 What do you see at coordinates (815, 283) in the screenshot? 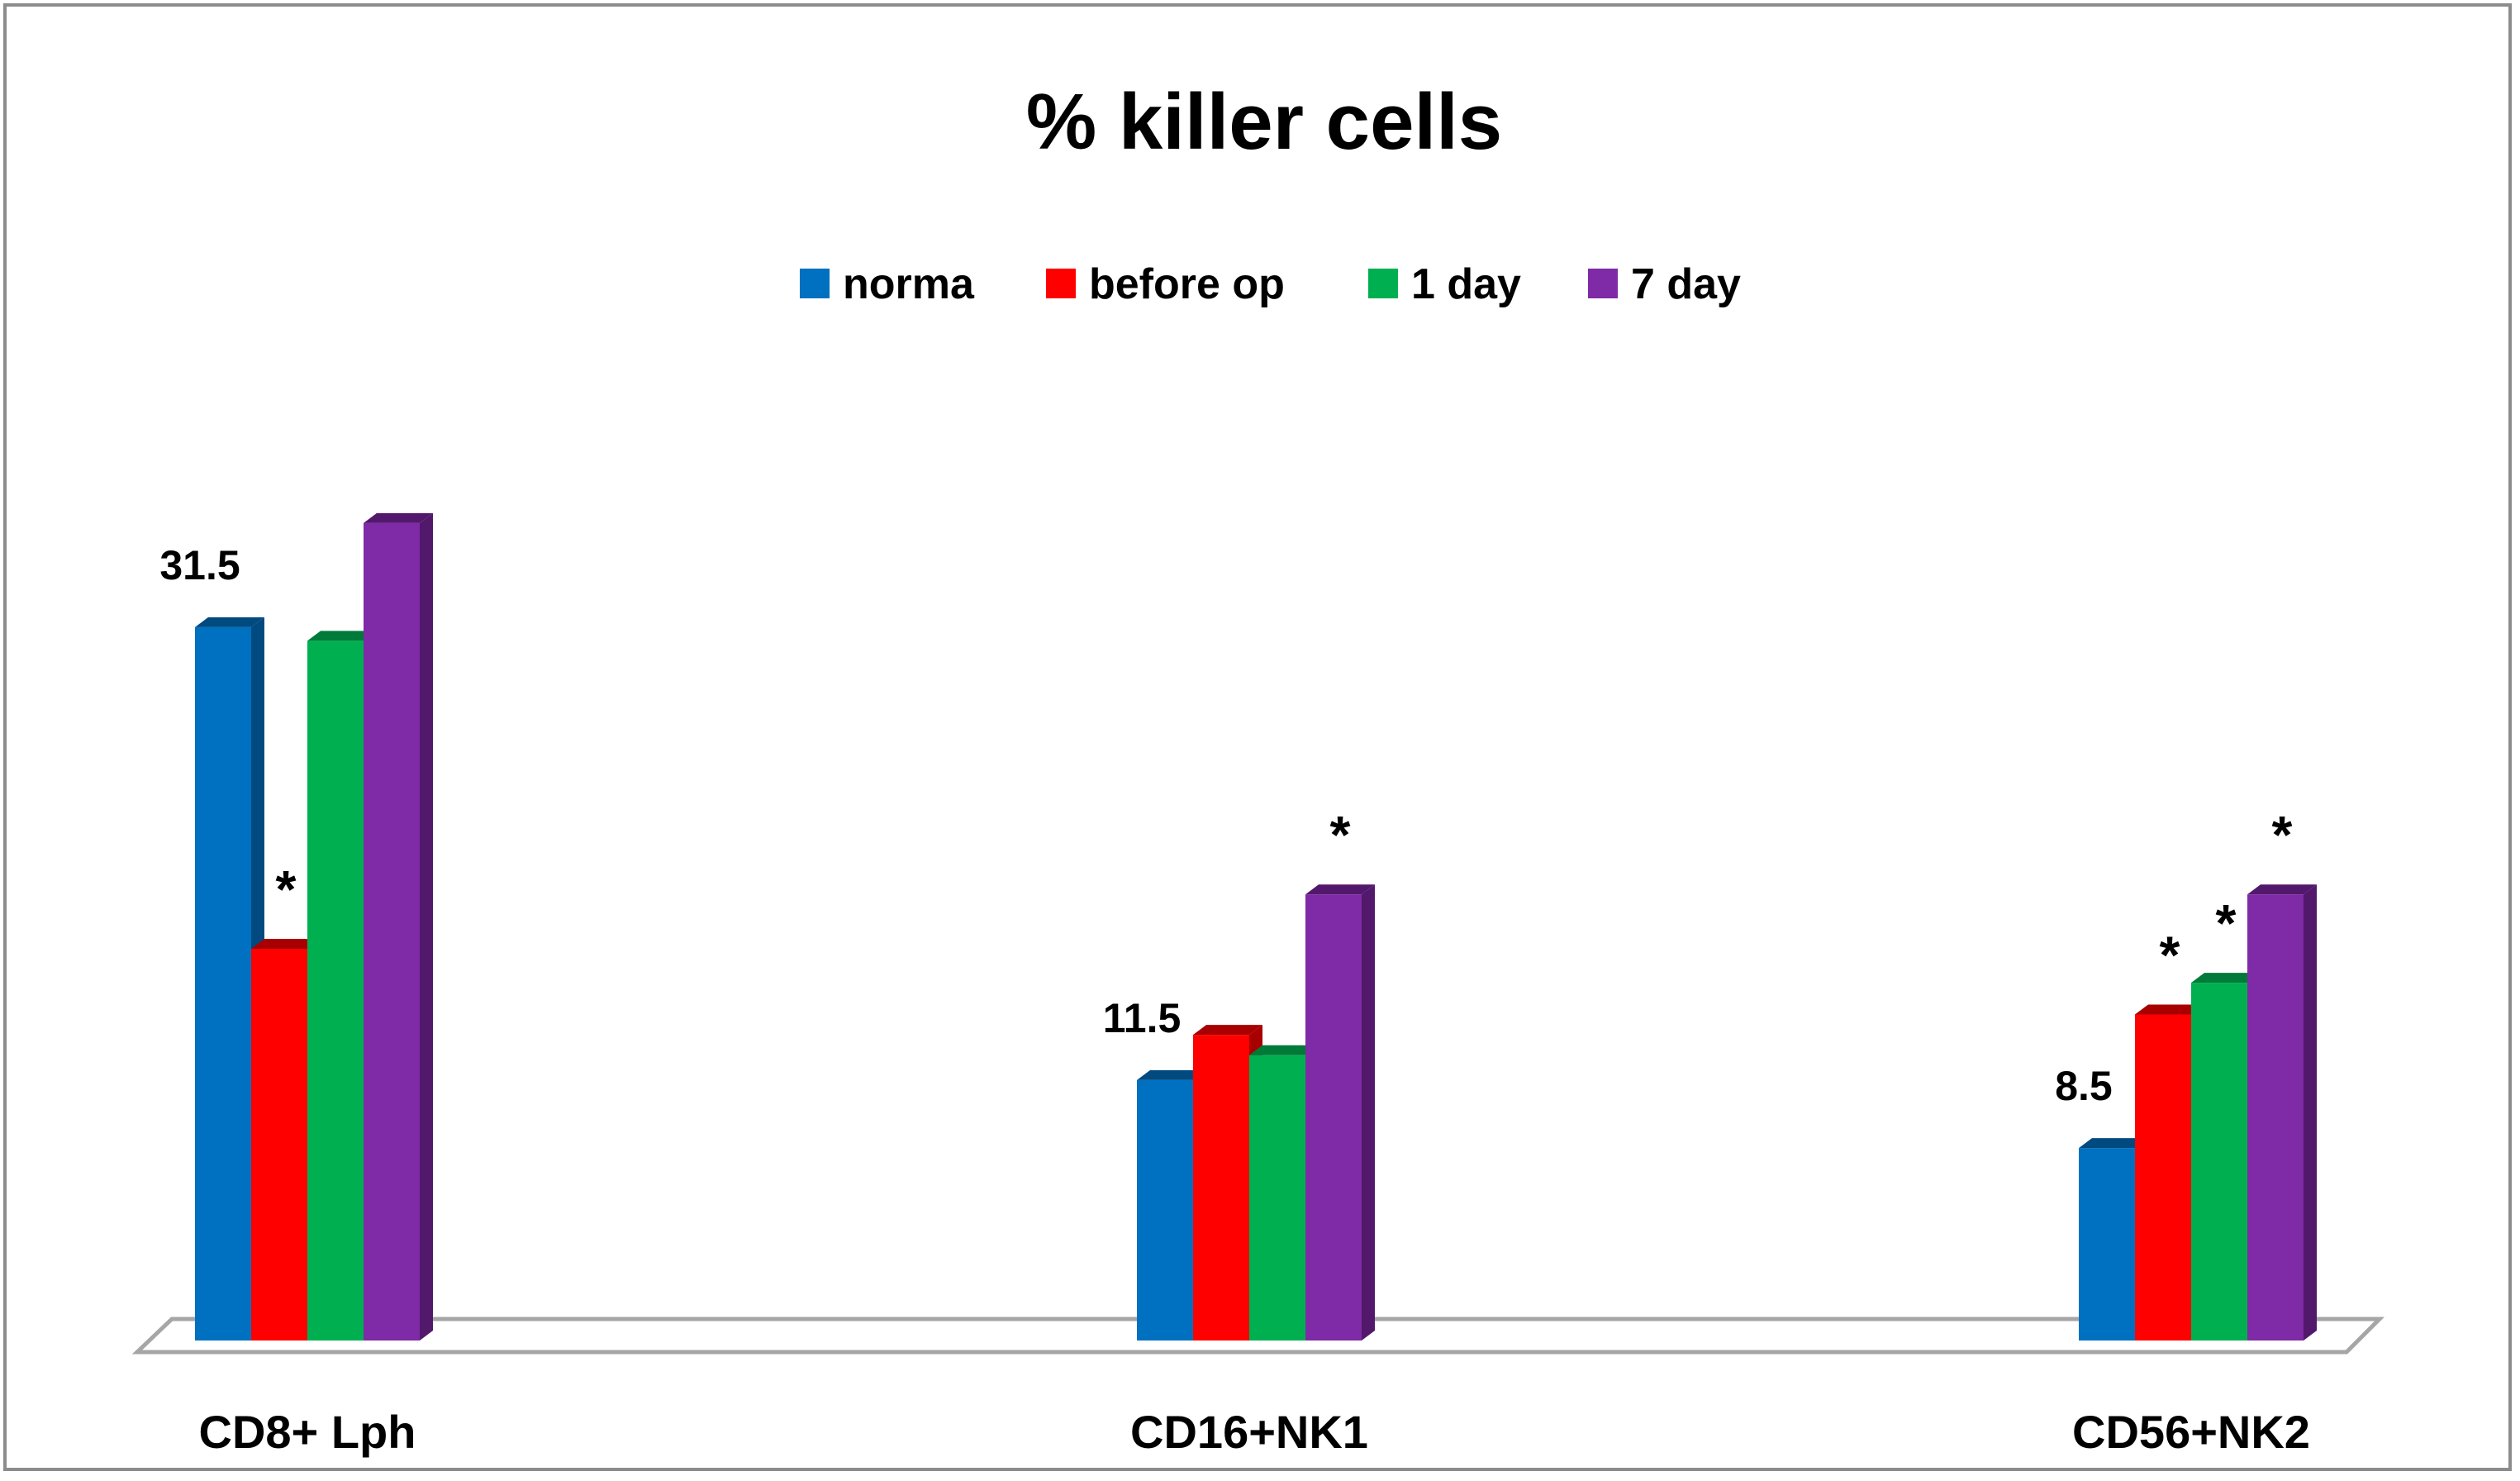
I see `legend-swatch-norma` at bounding box center [815, 283].